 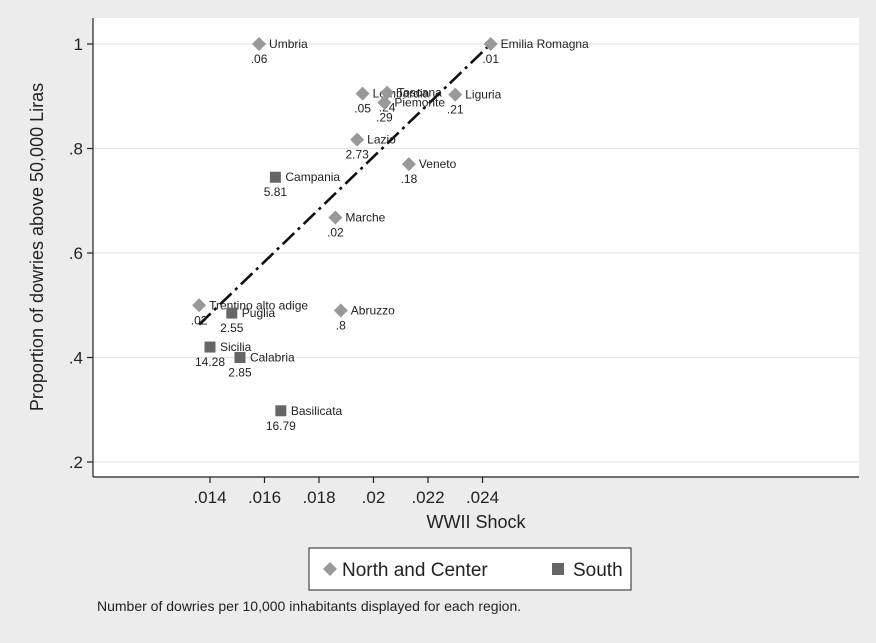 What do you see at coordinates (288, 44) in the screenshot?
I see `region-label: Umbria` at bounding box center [288, 44].